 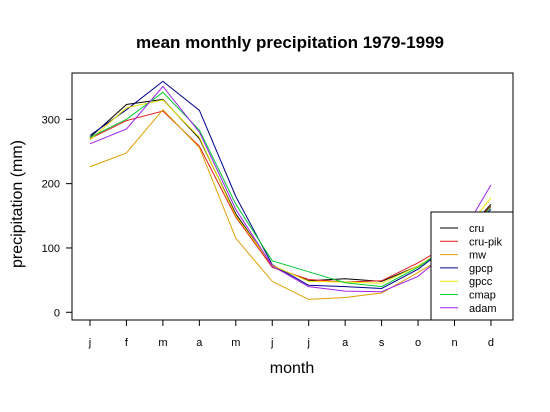 What do you see at coordinates (51, 185) in the screenshot?
I see `y-tick-label: 200` at bounding box center [51, 185].